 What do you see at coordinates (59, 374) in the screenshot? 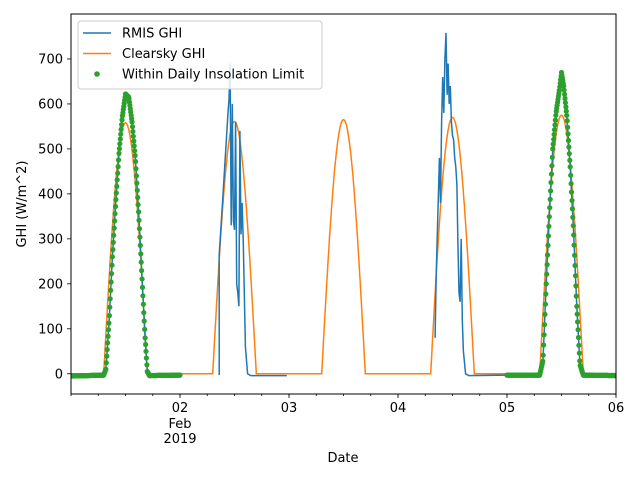
I see `y-tick-label: 0` at bounding box center [59, 374].